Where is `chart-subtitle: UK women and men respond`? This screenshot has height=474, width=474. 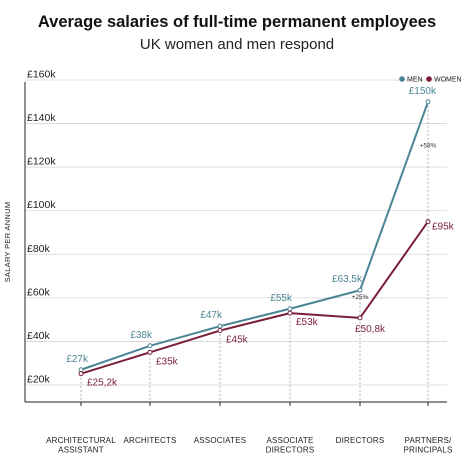
chart-subtitle: UK women and men respond is located at coordinates (237, 44).